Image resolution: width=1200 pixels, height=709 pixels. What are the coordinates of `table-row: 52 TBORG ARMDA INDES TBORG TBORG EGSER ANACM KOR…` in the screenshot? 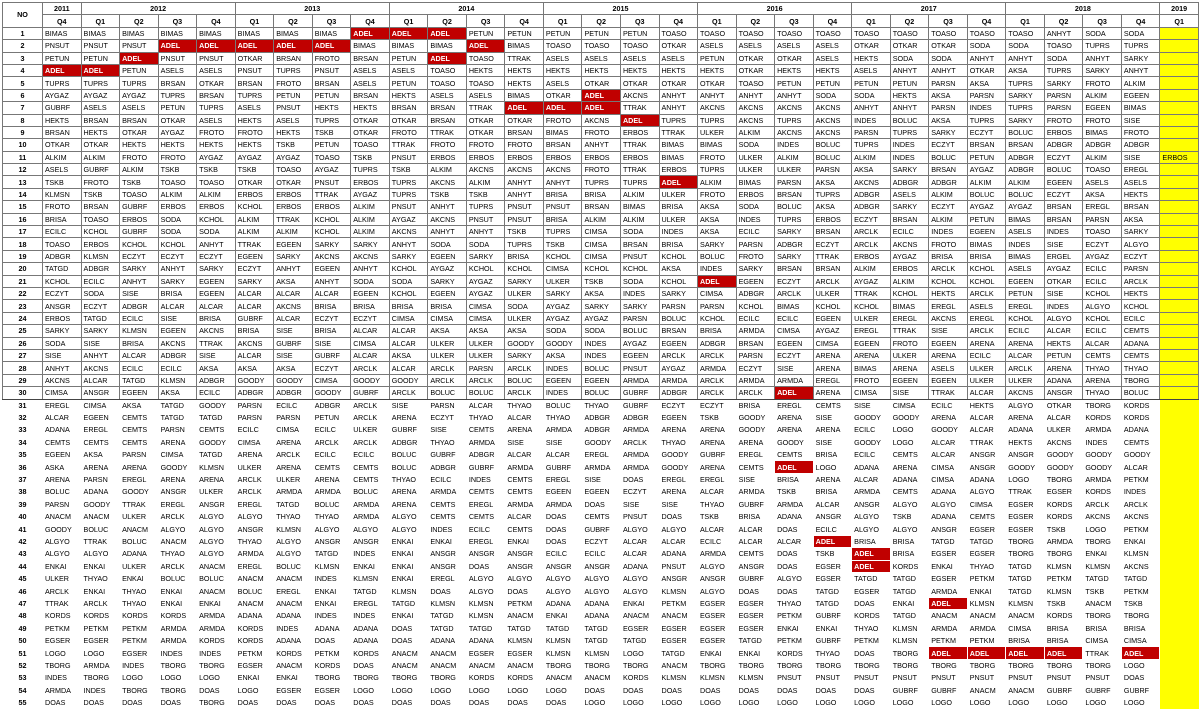 It's located at (600, 665).